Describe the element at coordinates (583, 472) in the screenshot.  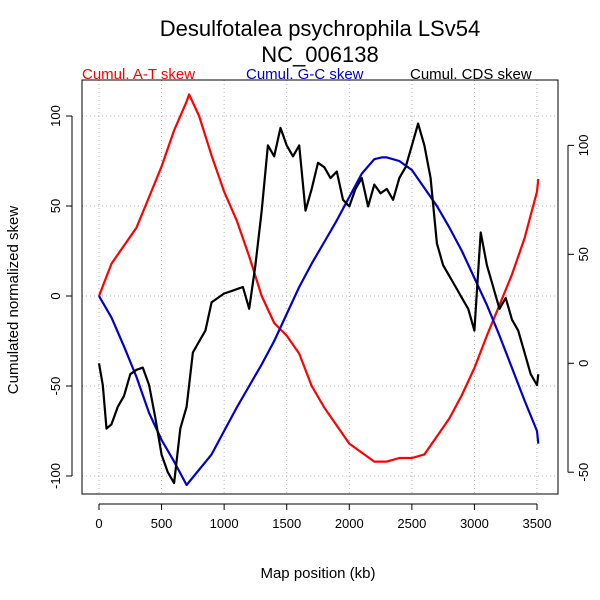
I see `y2-tick-label: -50` at that location.